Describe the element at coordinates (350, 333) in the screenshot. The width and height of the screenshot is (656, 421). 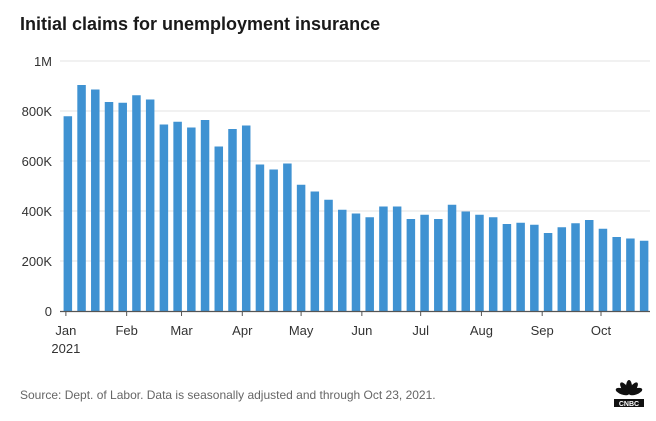
I see `x-axis: Jan 2021 Feb Mar Apr May Jun Jul Aug Sep Oct` at that location.